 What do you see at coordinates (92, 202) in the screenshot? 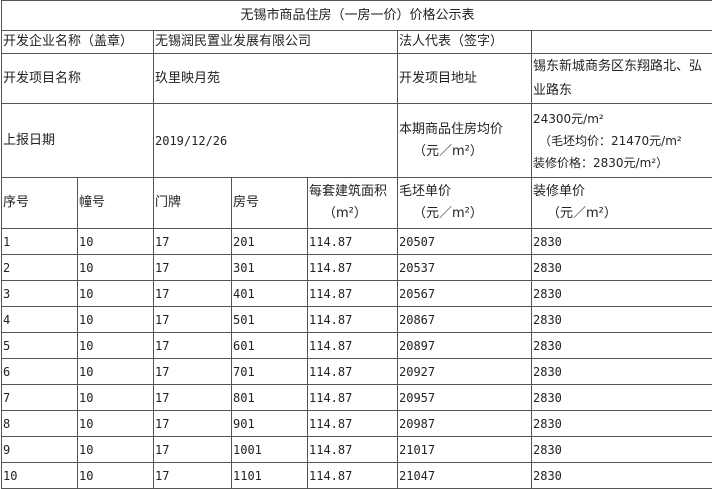
I see `column-header-label: 幢号` at bounding box center [92, 202].